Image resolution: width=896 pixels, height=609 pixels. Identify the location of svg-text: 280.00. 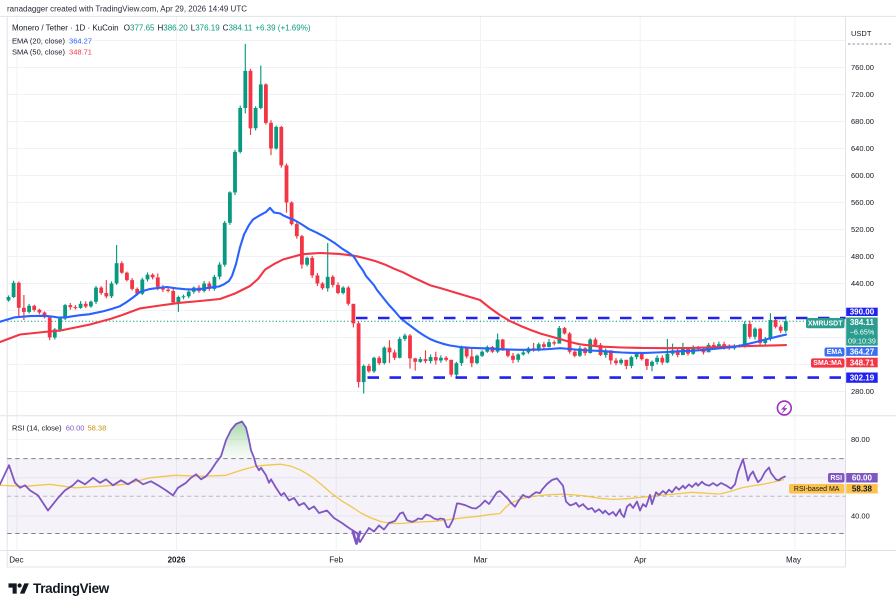
(862, 391).